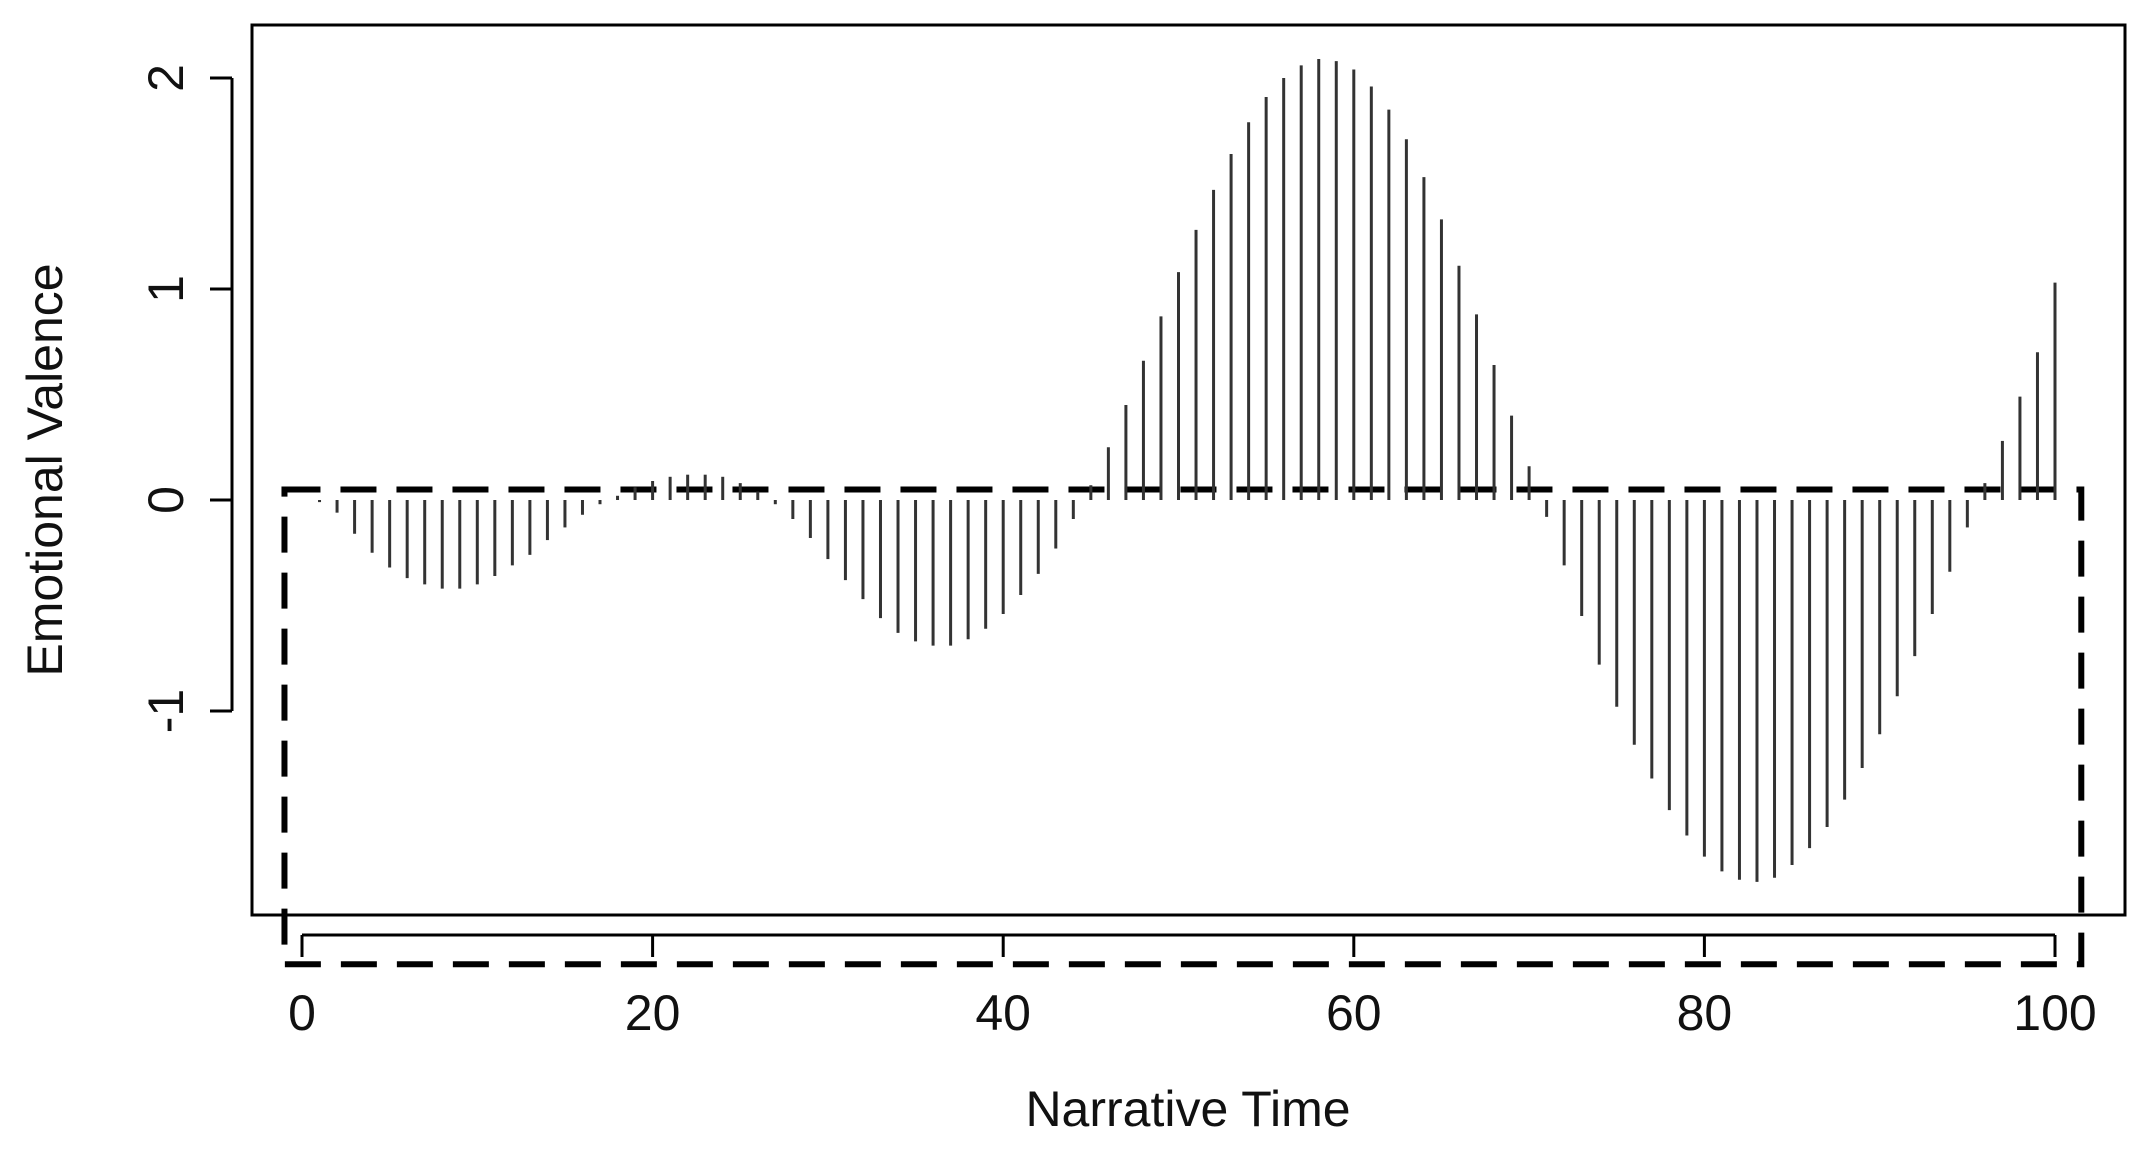  I want to click on y-tick-label: -1, so click(166, 711).